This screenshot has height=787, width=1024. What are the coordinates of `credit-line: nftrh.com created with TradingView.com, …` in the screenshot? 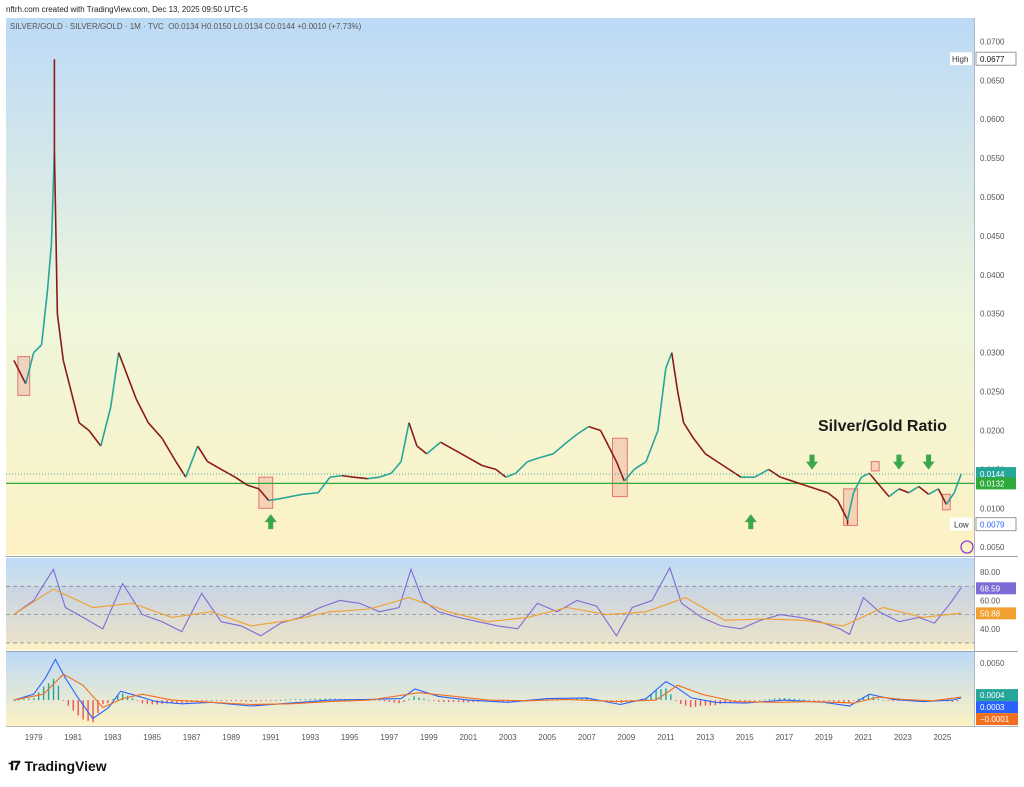 It's located at (127, 9).